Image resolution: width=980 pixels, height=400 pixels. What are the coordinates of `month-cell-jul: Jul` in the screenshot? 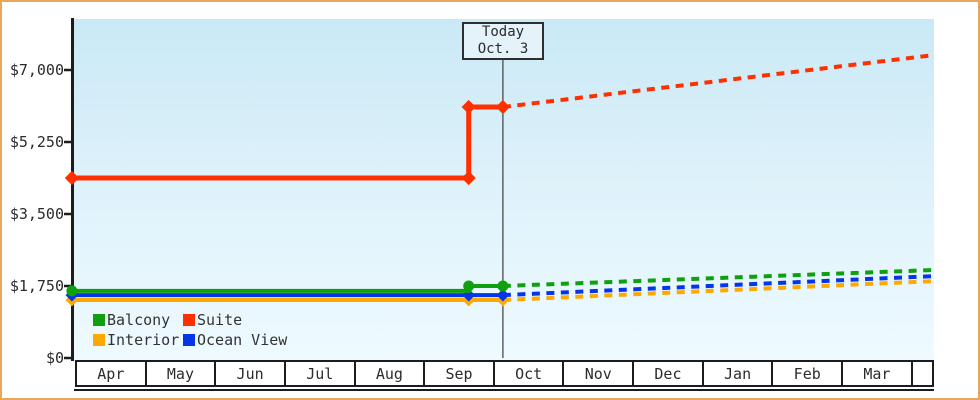 It's located at (321, 373).